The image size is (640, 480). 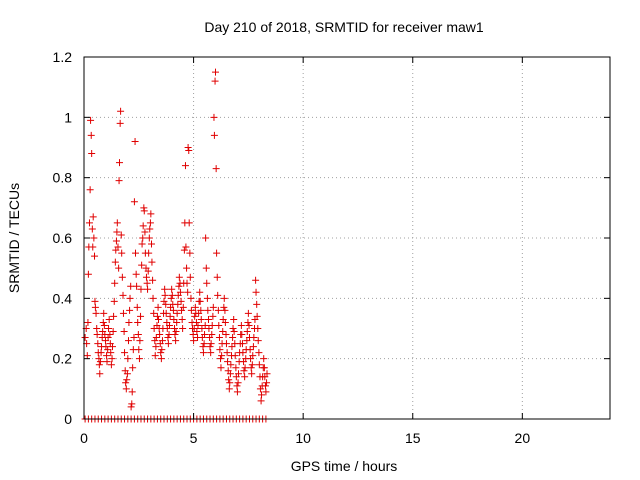 What do you see at coordinates (63, 57) in the screenshot?
I see `y-tick-label: 1.2` at bounding box center [63, 57].